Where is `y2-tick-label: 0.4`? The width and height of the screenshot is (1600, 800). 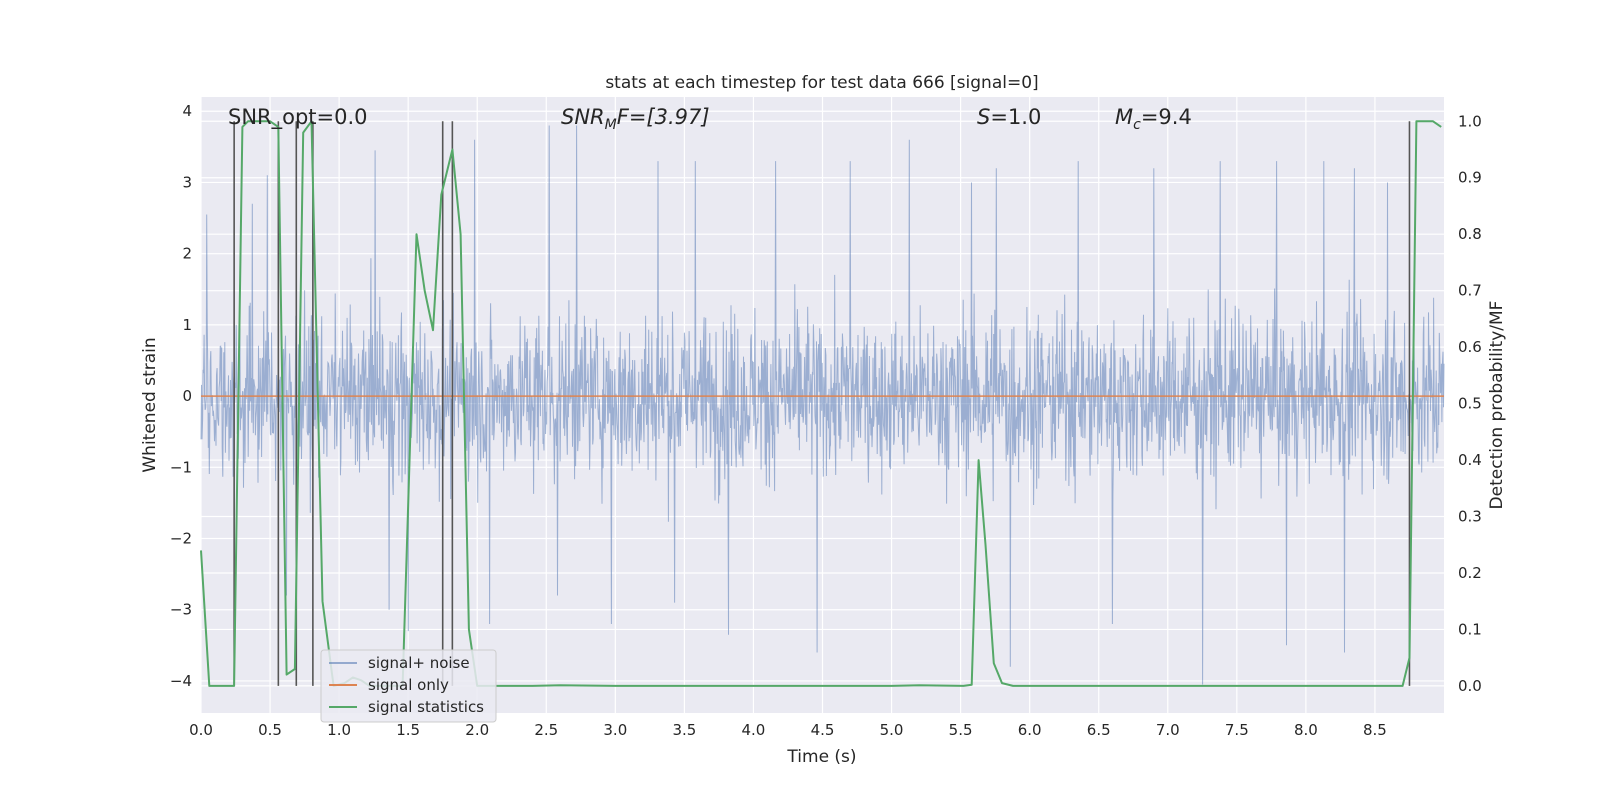 y2-tick-label: 0.4 is located at coordinates (1470, 460).